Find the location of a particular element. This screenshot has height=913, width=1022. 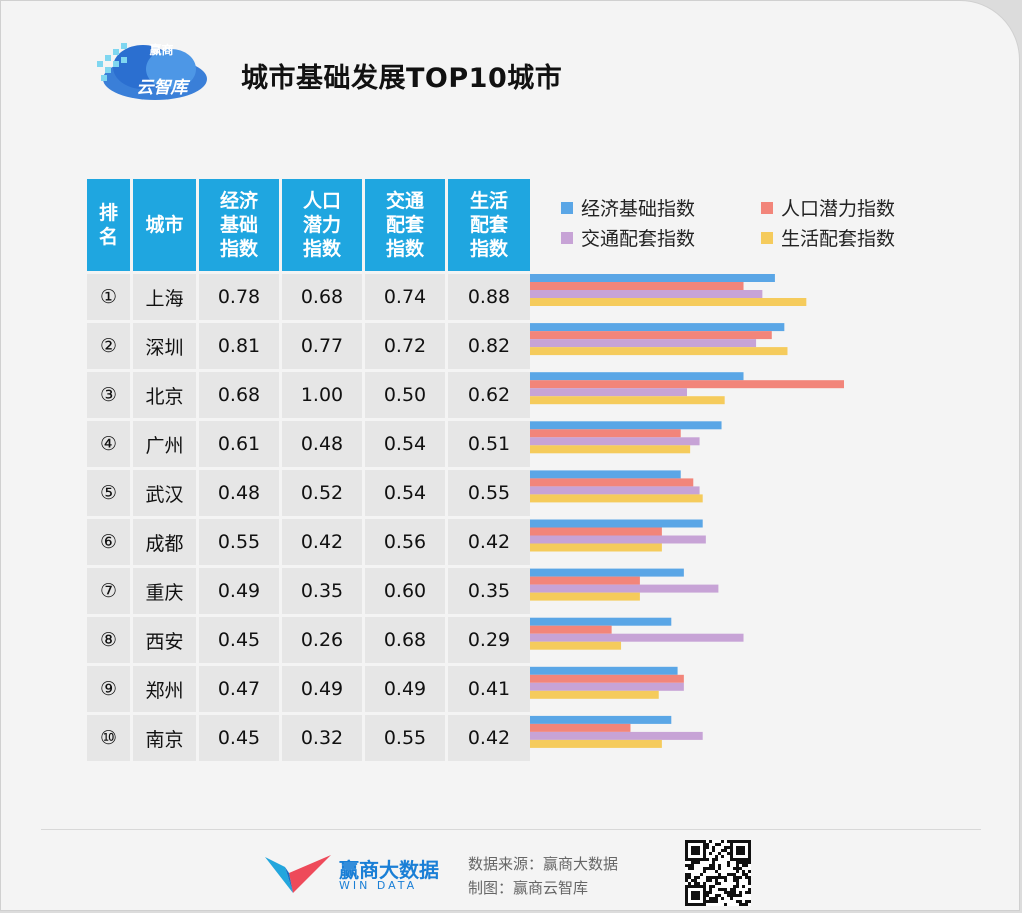

table-row: ⑨ 郑州 0.47 0.49 0.49 0.41 is located at coordinates (308, 689).